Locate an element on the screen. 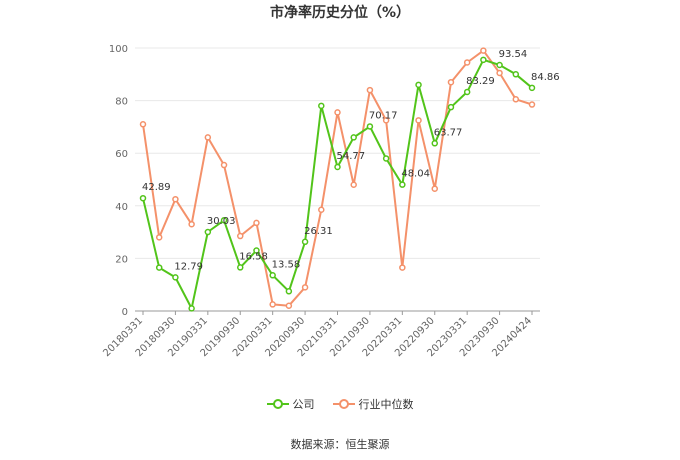  y-tick-label-80: 80 is located at coordinates (121, 102).